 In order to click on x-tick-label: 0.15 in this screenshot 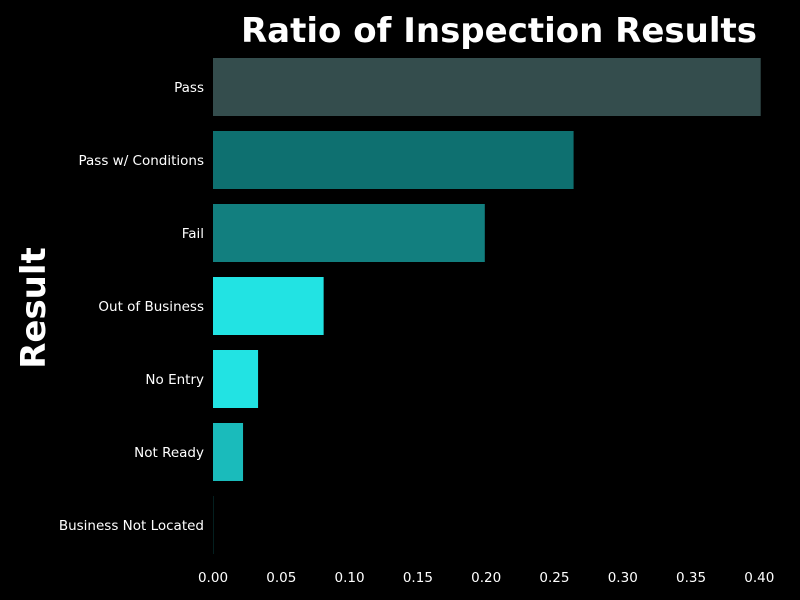, I will do `click(418, 578)`.